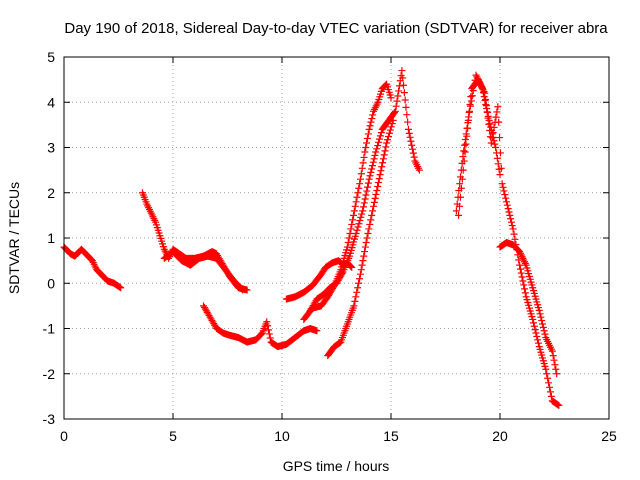  Describe the element at coordinates (609, 436) in the screenshot. I see `x-tick-label: 25` at that location.